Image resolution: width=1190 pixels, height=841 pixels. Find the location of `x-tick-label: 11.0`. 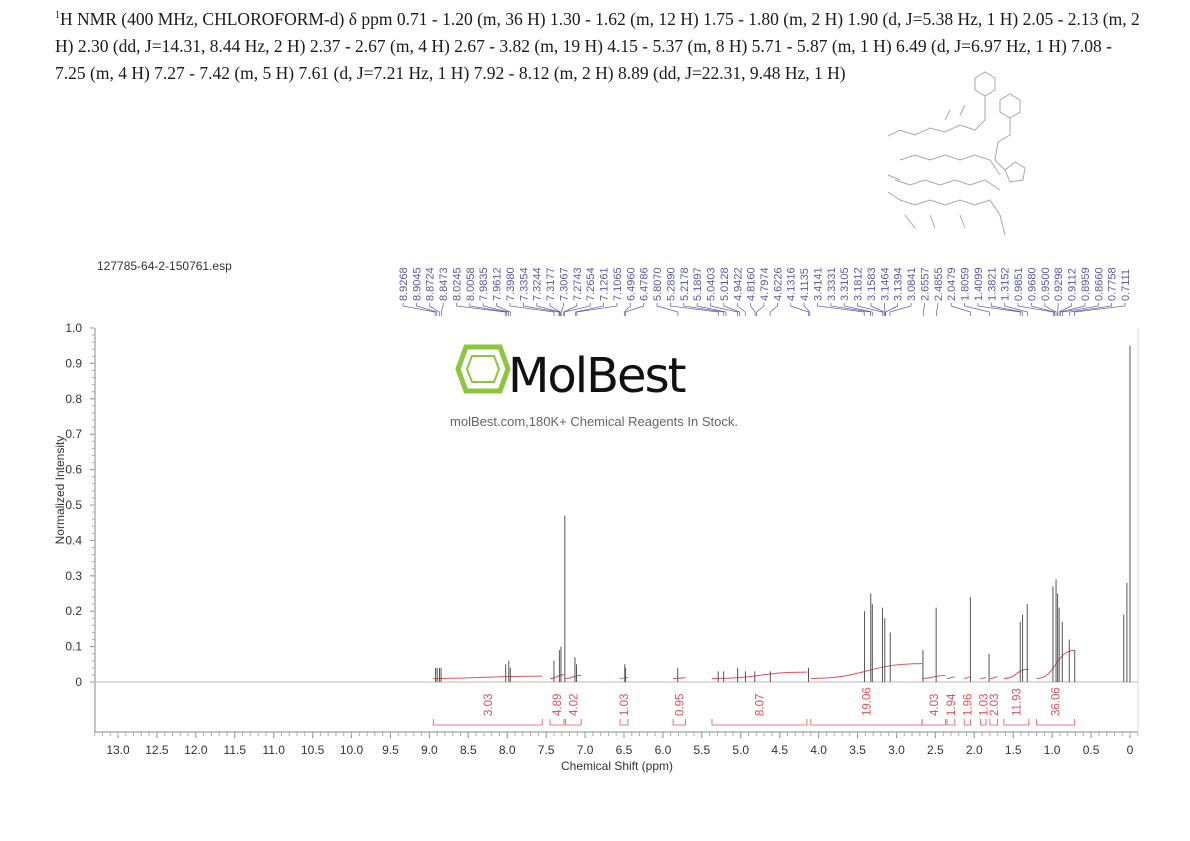

x-tick-label: 11.0 is located at coordinates (273, 750).